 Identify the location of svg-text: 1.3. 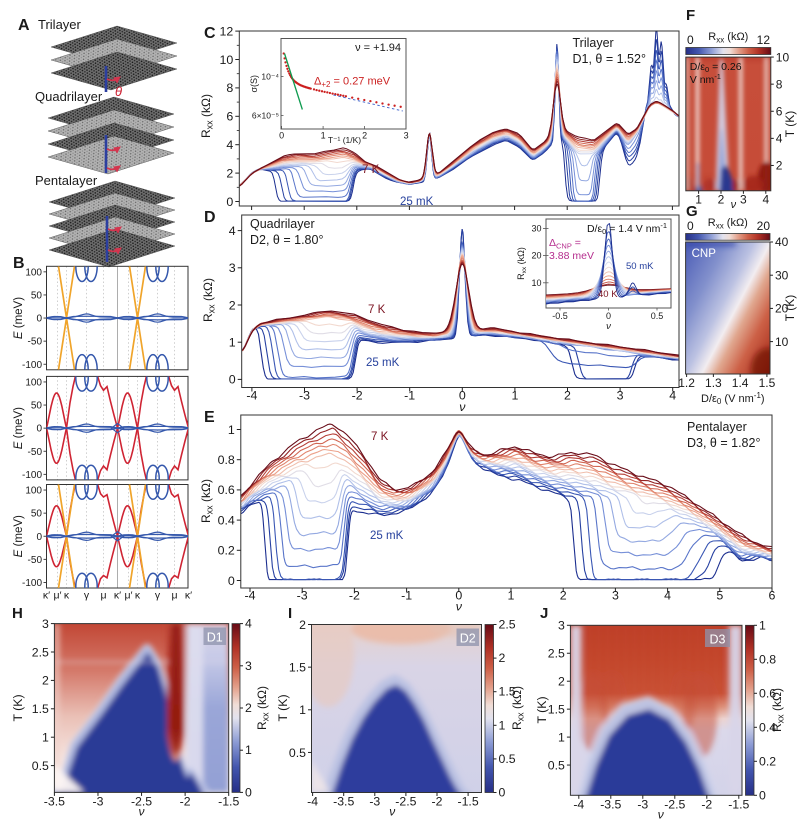
(713, 383).